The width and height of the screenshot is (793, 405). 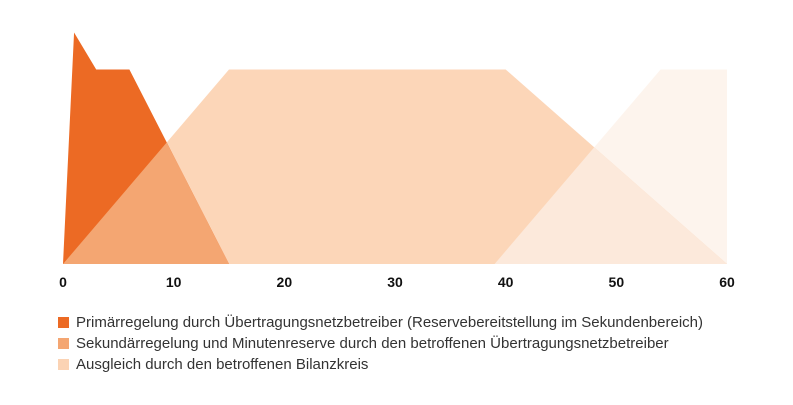 What do you see at coordinates (174, 282) in the screenshot?
I see `x-tick-label: 10` at bounding box center [174, 282].